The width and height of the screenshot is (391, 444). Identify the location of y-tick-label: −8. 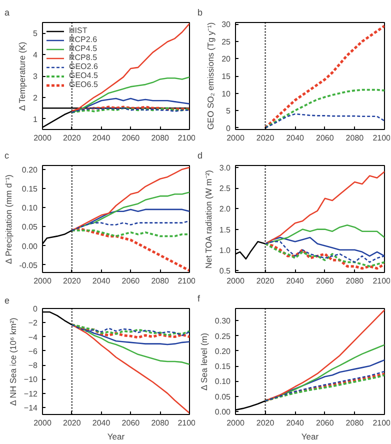
(33, 365).